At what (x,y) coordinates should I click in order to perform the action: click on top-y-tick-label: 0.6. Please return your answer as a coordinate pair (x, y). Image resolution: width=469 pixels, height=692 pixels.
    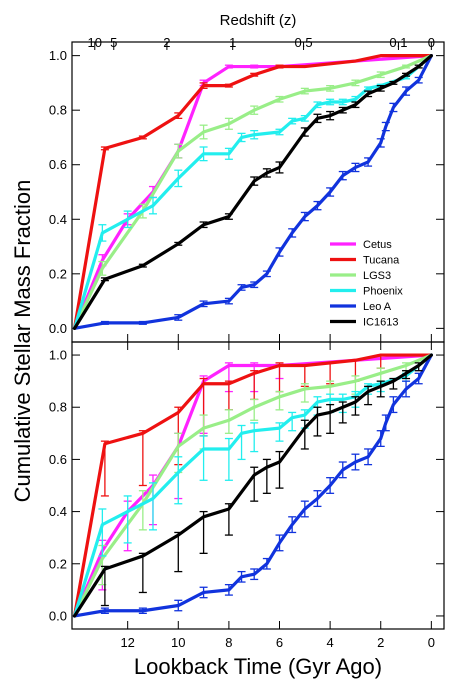
    Looking at the image, I should click on (58, 164).